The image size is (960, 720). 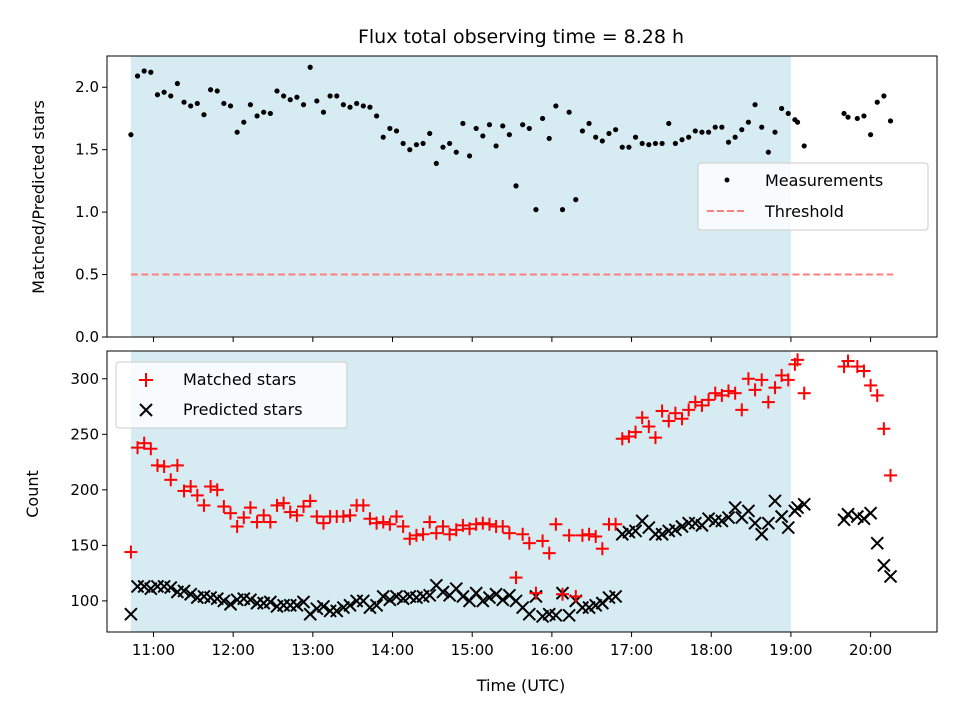 I want to click on y-tick-label: 0.0, so click(x=87, y=337).